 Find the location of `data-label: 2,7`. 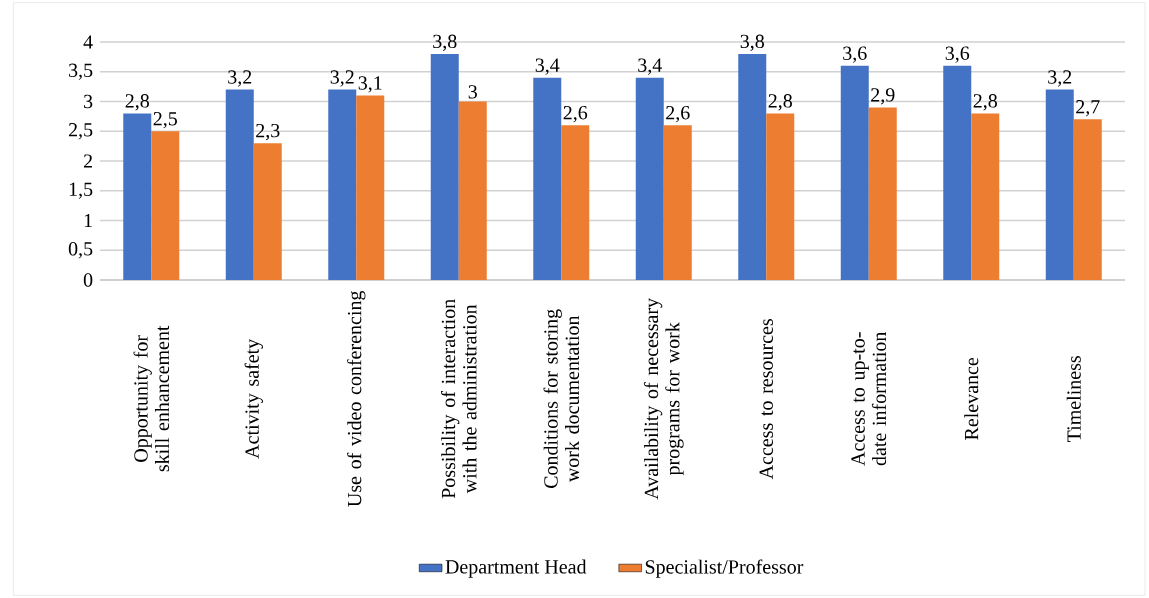

data-label: 2,7 is located at coordinates (1088, 108).